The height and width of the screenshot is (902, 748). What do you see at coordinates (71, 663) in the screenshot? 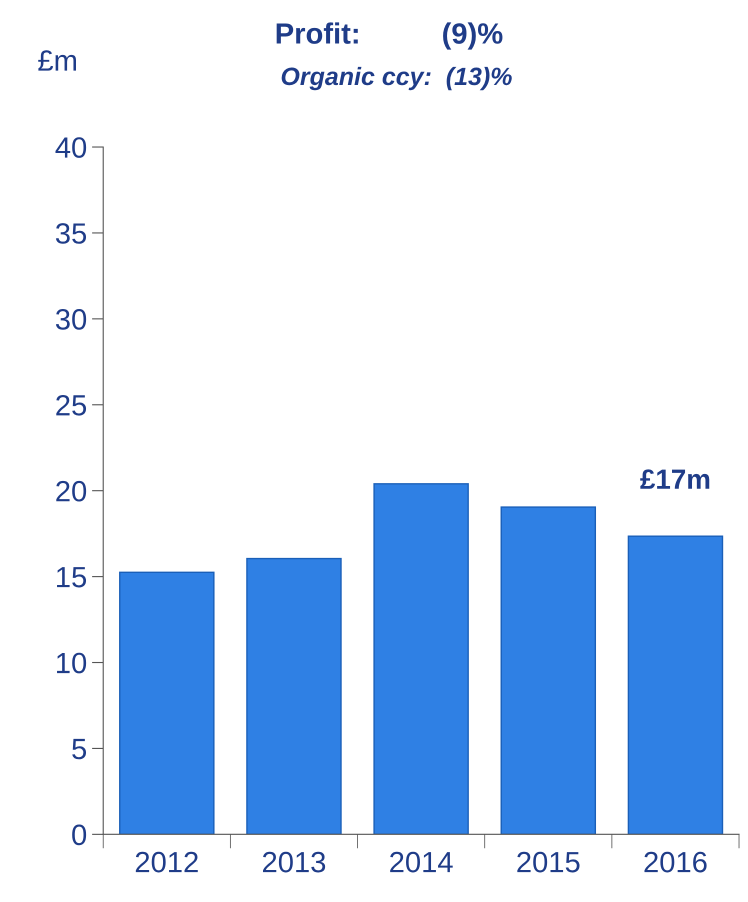
I see `y-tick-label: 10` at bounding box center [71, 663].